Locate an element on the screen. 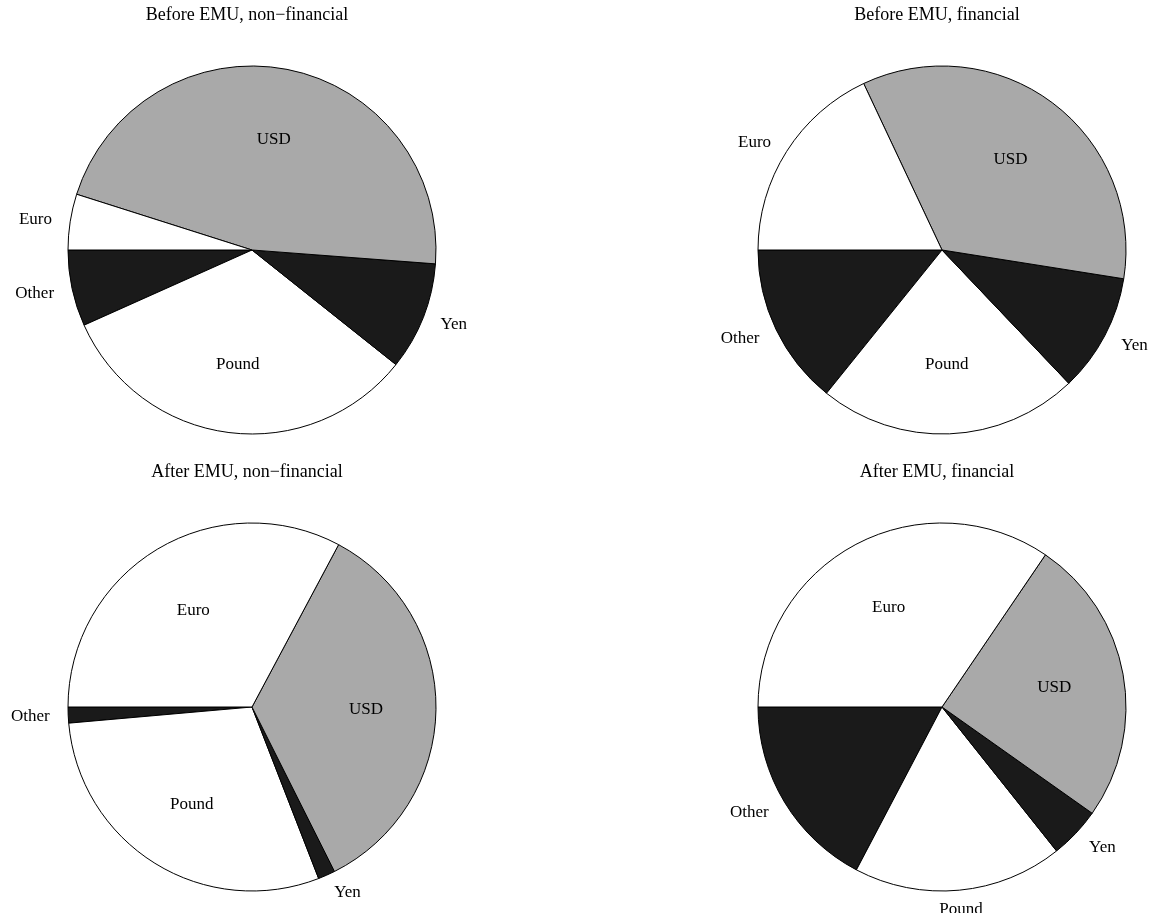 The image size is (1152, 913). chart-title: Before EMU, financial is located at coordinates (937, 14).